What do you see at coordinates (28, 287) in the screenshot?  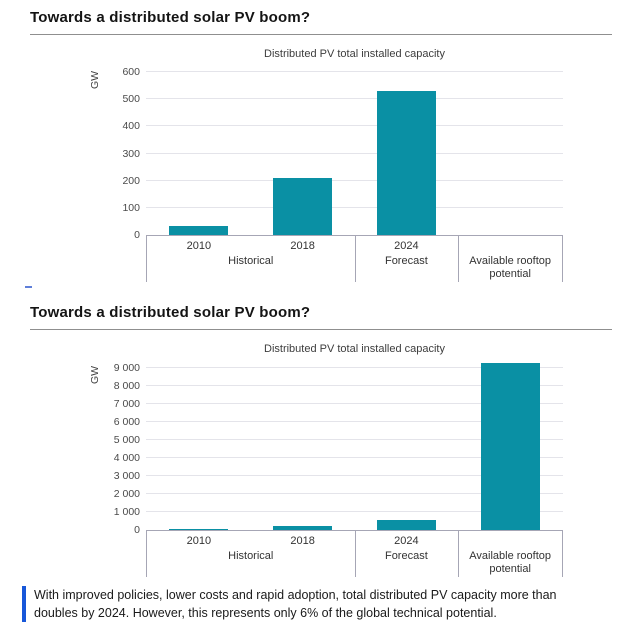 I see `stray-dash-mark` at bounding box center [28, 287].